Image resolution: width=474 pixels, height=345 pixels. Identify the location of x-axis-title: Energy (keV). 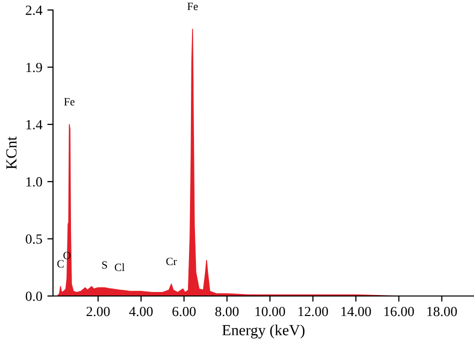
(263, 331).